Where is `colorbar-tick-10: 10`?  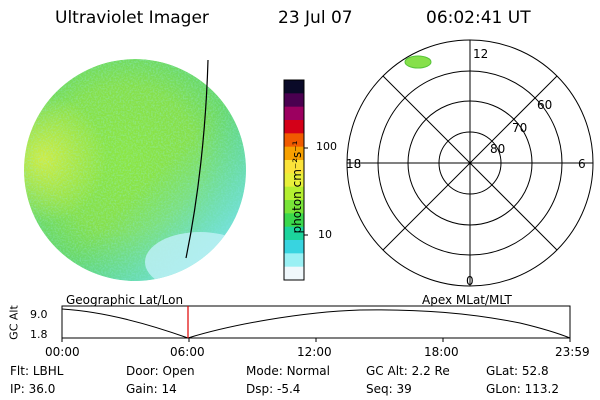
colorbar-tick-10: 10 is located at coordinates (325, 234).